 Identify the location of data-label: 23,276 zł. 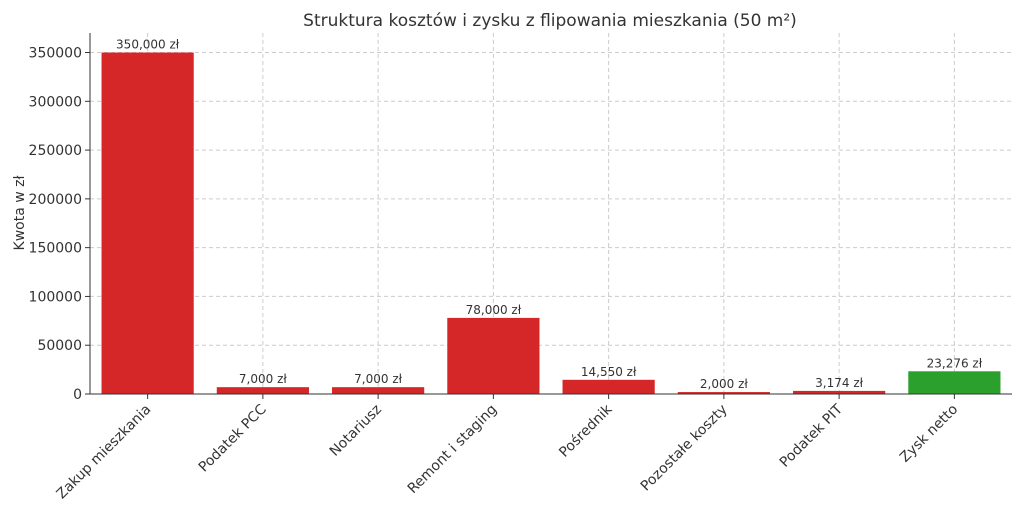
(955, 363).